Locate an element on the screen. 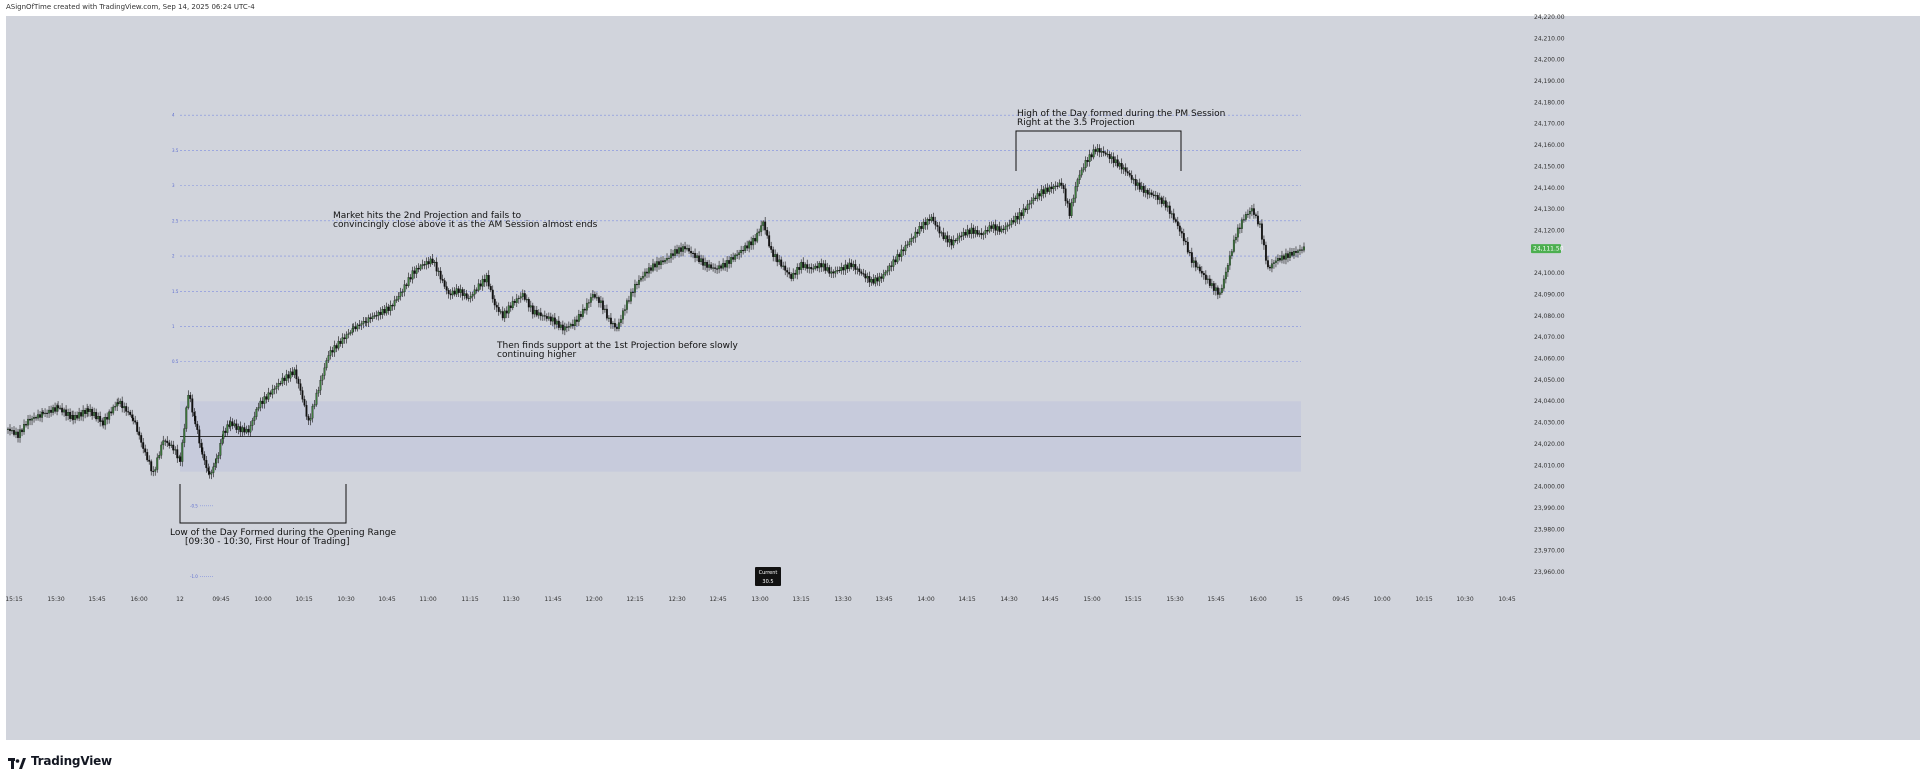  price-tick-label: 23,990.00 is located at coordinates (1549, 508).